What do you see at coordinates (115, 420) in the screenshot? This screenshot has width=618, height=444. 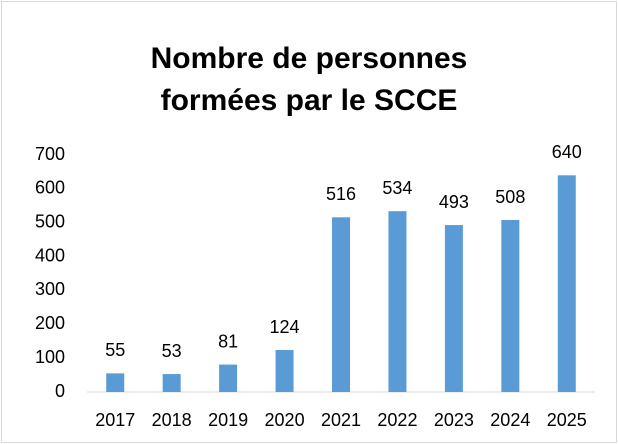 I see `x-tick-label: 2017` at bounding box center [115, 420].